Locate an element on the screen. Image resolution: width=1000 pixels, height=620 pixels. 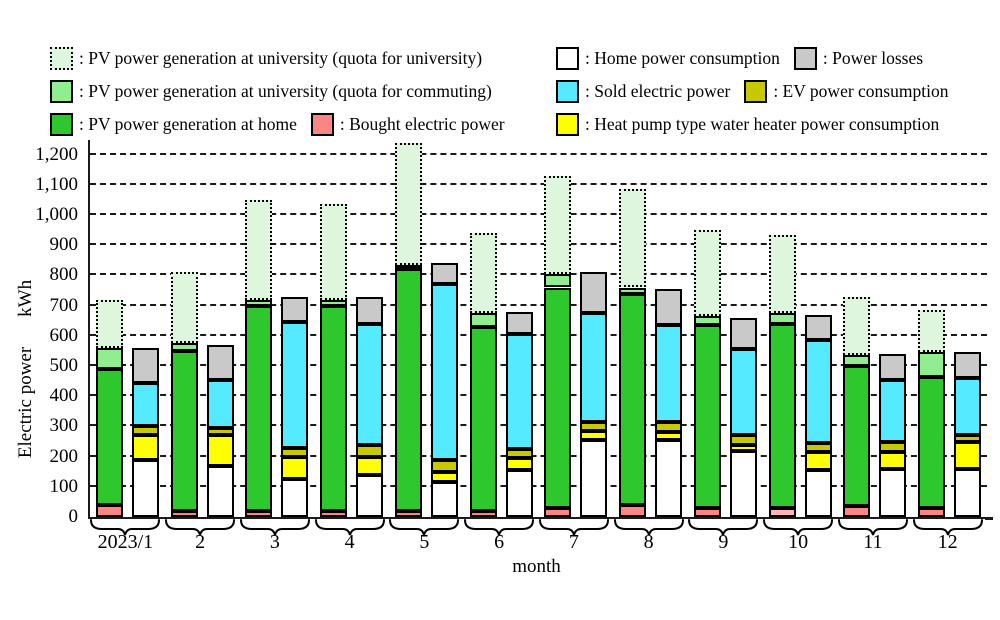
bar-segment-sold-m1 is located at coordinates (145, 404).